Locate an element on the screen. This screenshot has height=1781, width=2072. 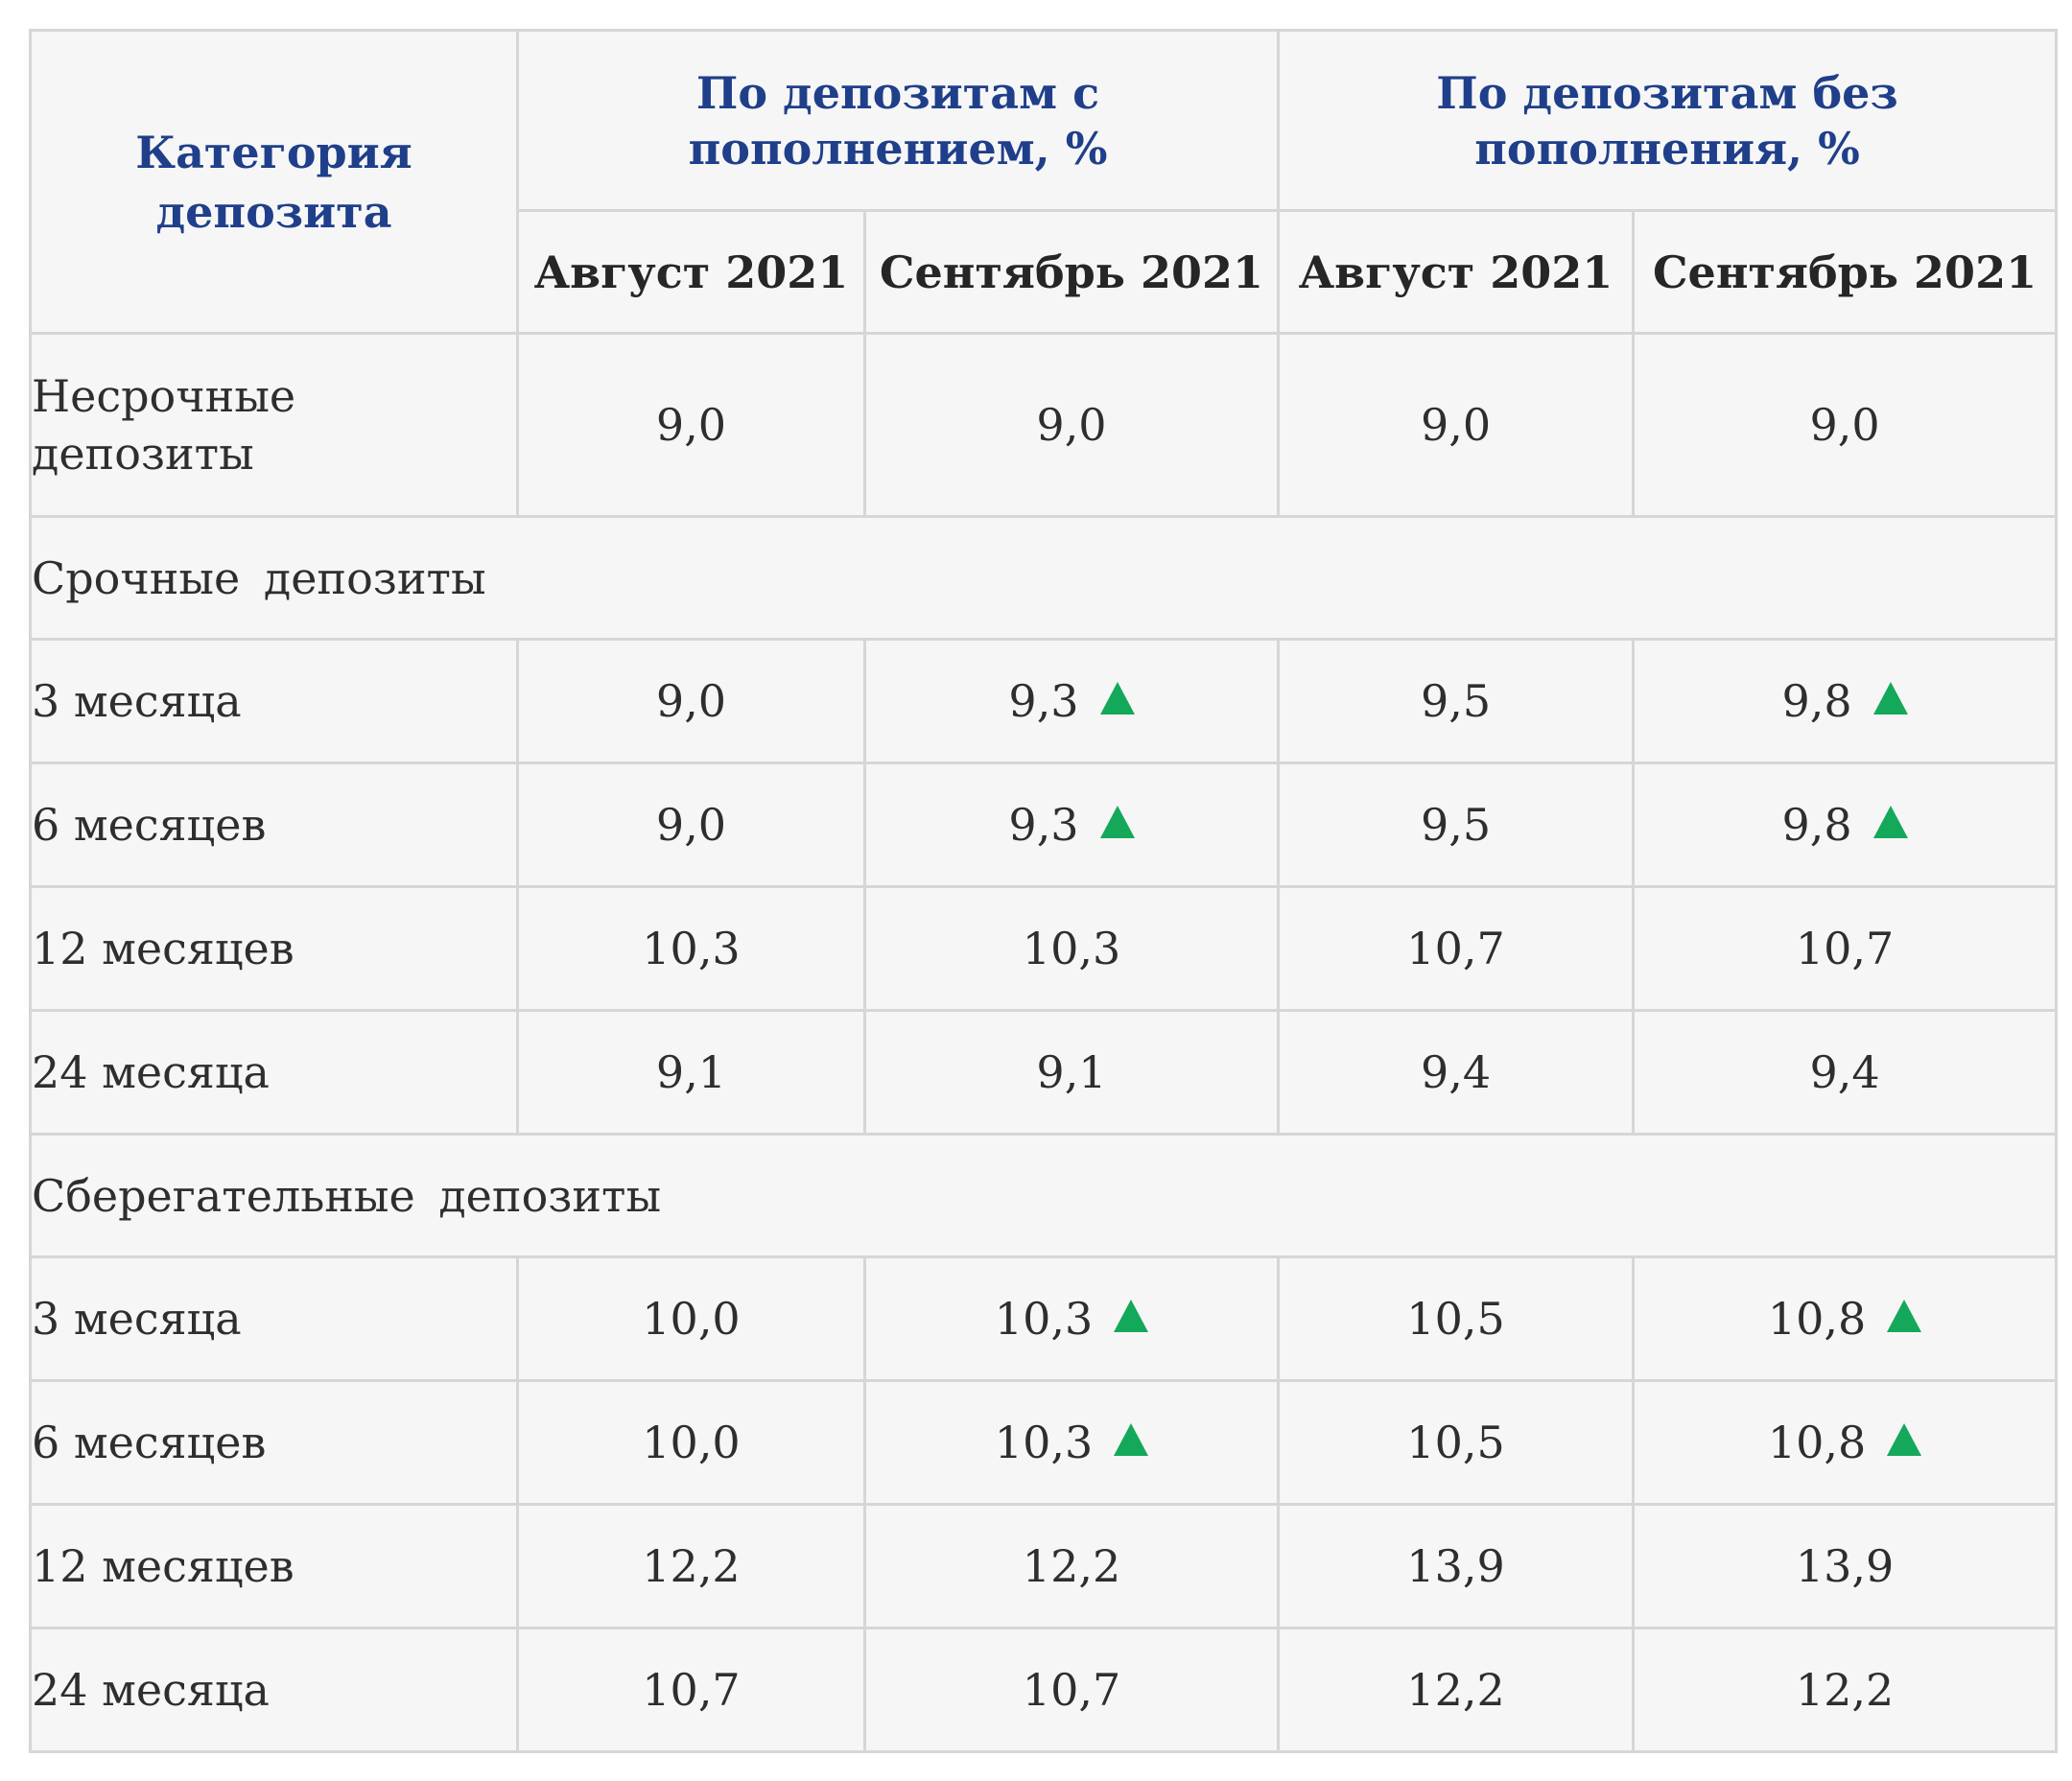
section-label: Сберегательные депозиты is located at coordinates (1043, 1195).